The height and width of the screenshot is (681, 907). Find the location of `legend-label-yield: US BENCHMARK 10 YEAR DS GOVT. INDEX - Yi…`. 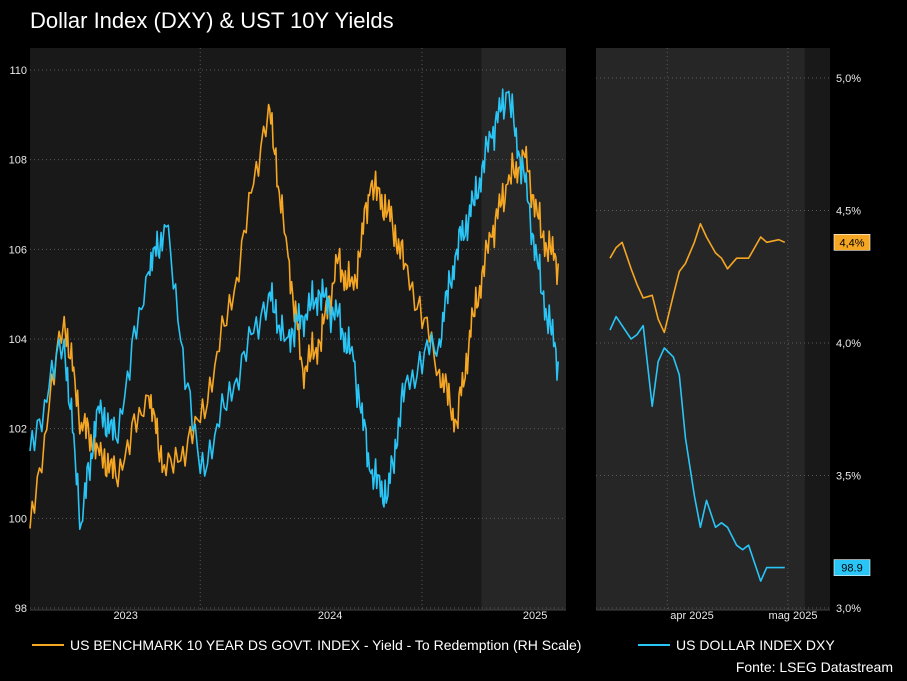

legend-label-yield: US BENCHMARK 10 YEAR DS GOVT. INDEX - Yi… is located at coordinates (326, 645).